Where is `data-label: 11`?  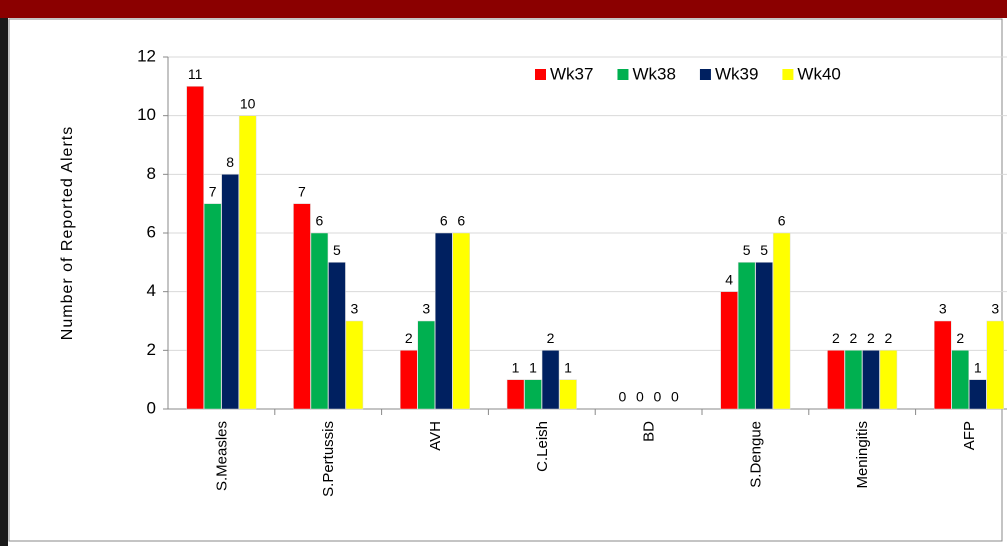 data-label: 11 is located at coordinates (195, 74).